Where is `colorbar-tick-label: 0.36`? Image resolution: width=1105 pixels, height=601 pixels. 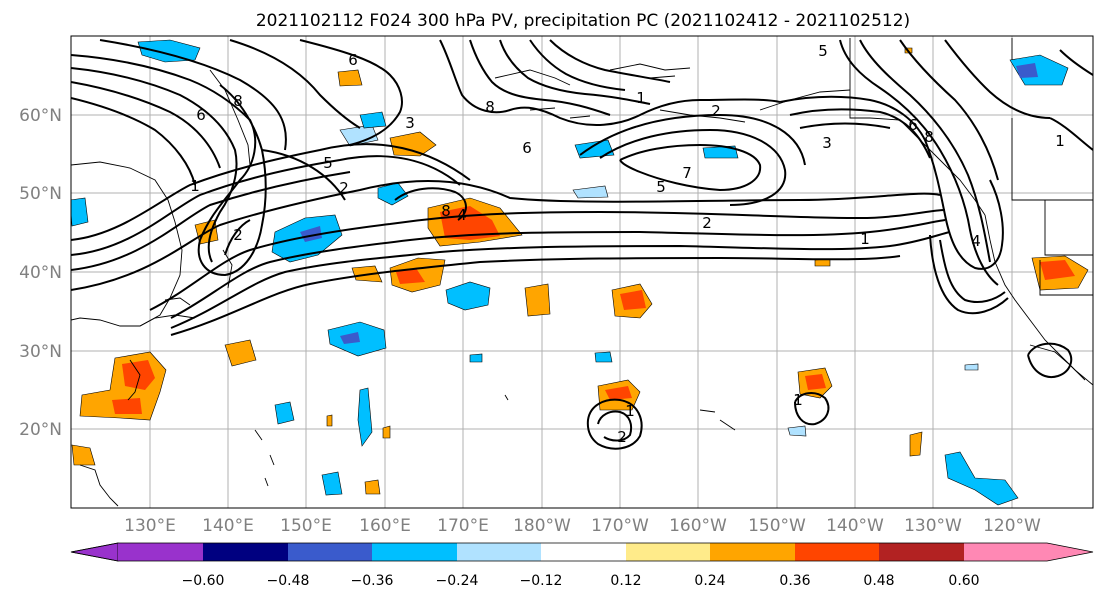 colorbar-tick-label: 0.36 is located at coordinates (794, 581).